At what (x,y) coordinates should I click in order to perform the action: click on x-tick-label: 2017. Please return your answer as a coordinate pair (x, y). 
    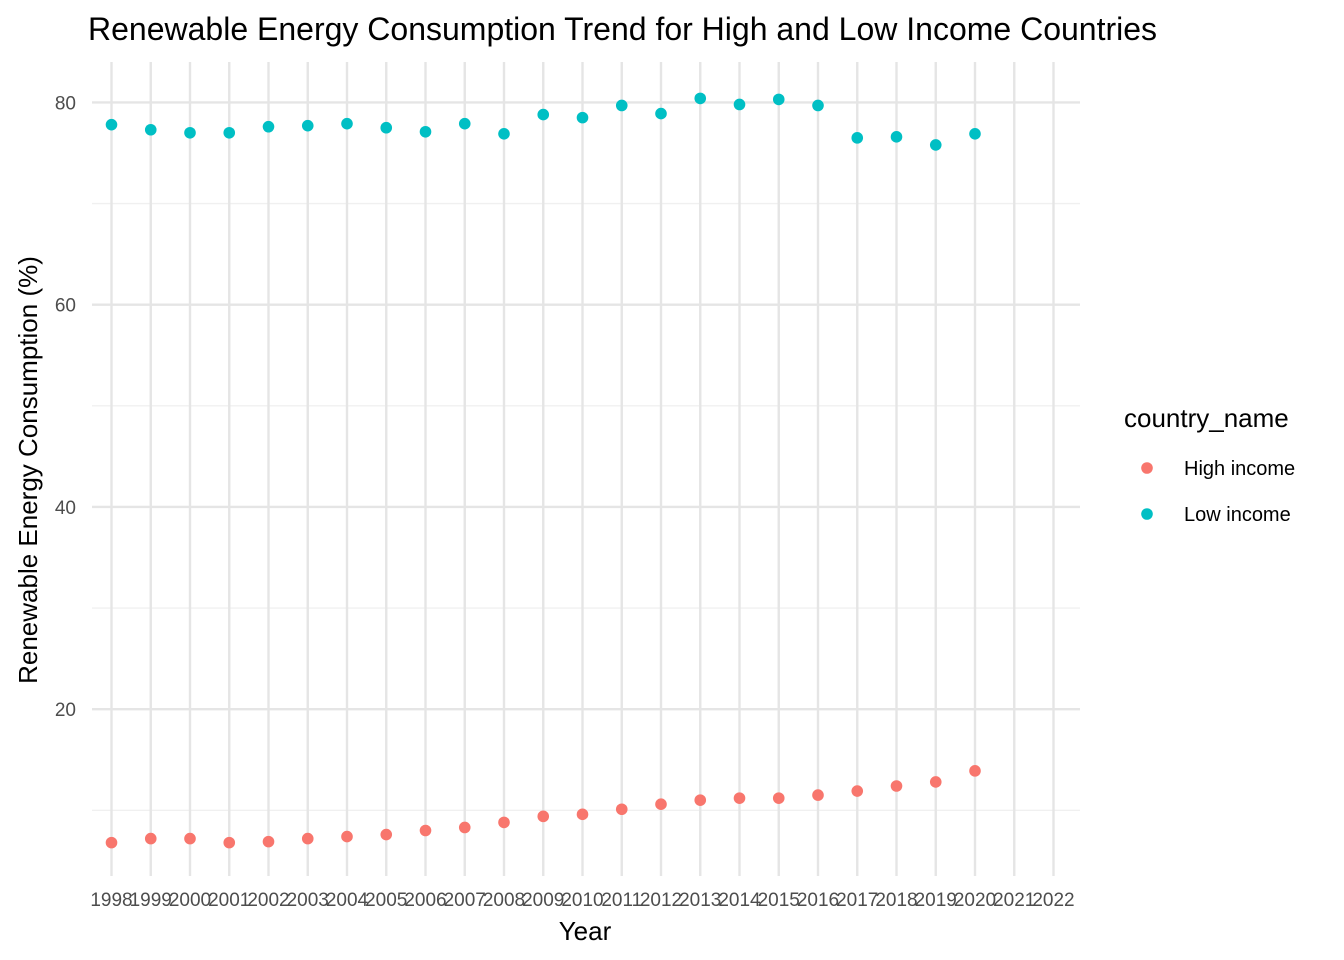
    Looking at the image, I should click on (857, 900).